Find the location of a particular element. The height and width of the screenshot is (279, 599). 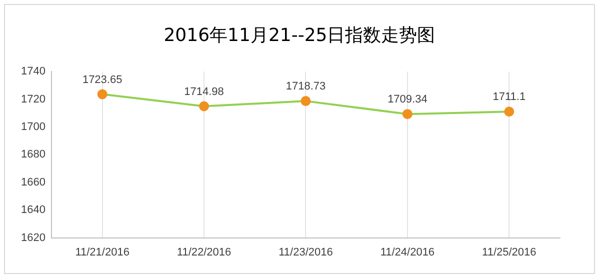

chart-title: 2016年11月21--25日指数走势图 is located at coordinates (299, 35).